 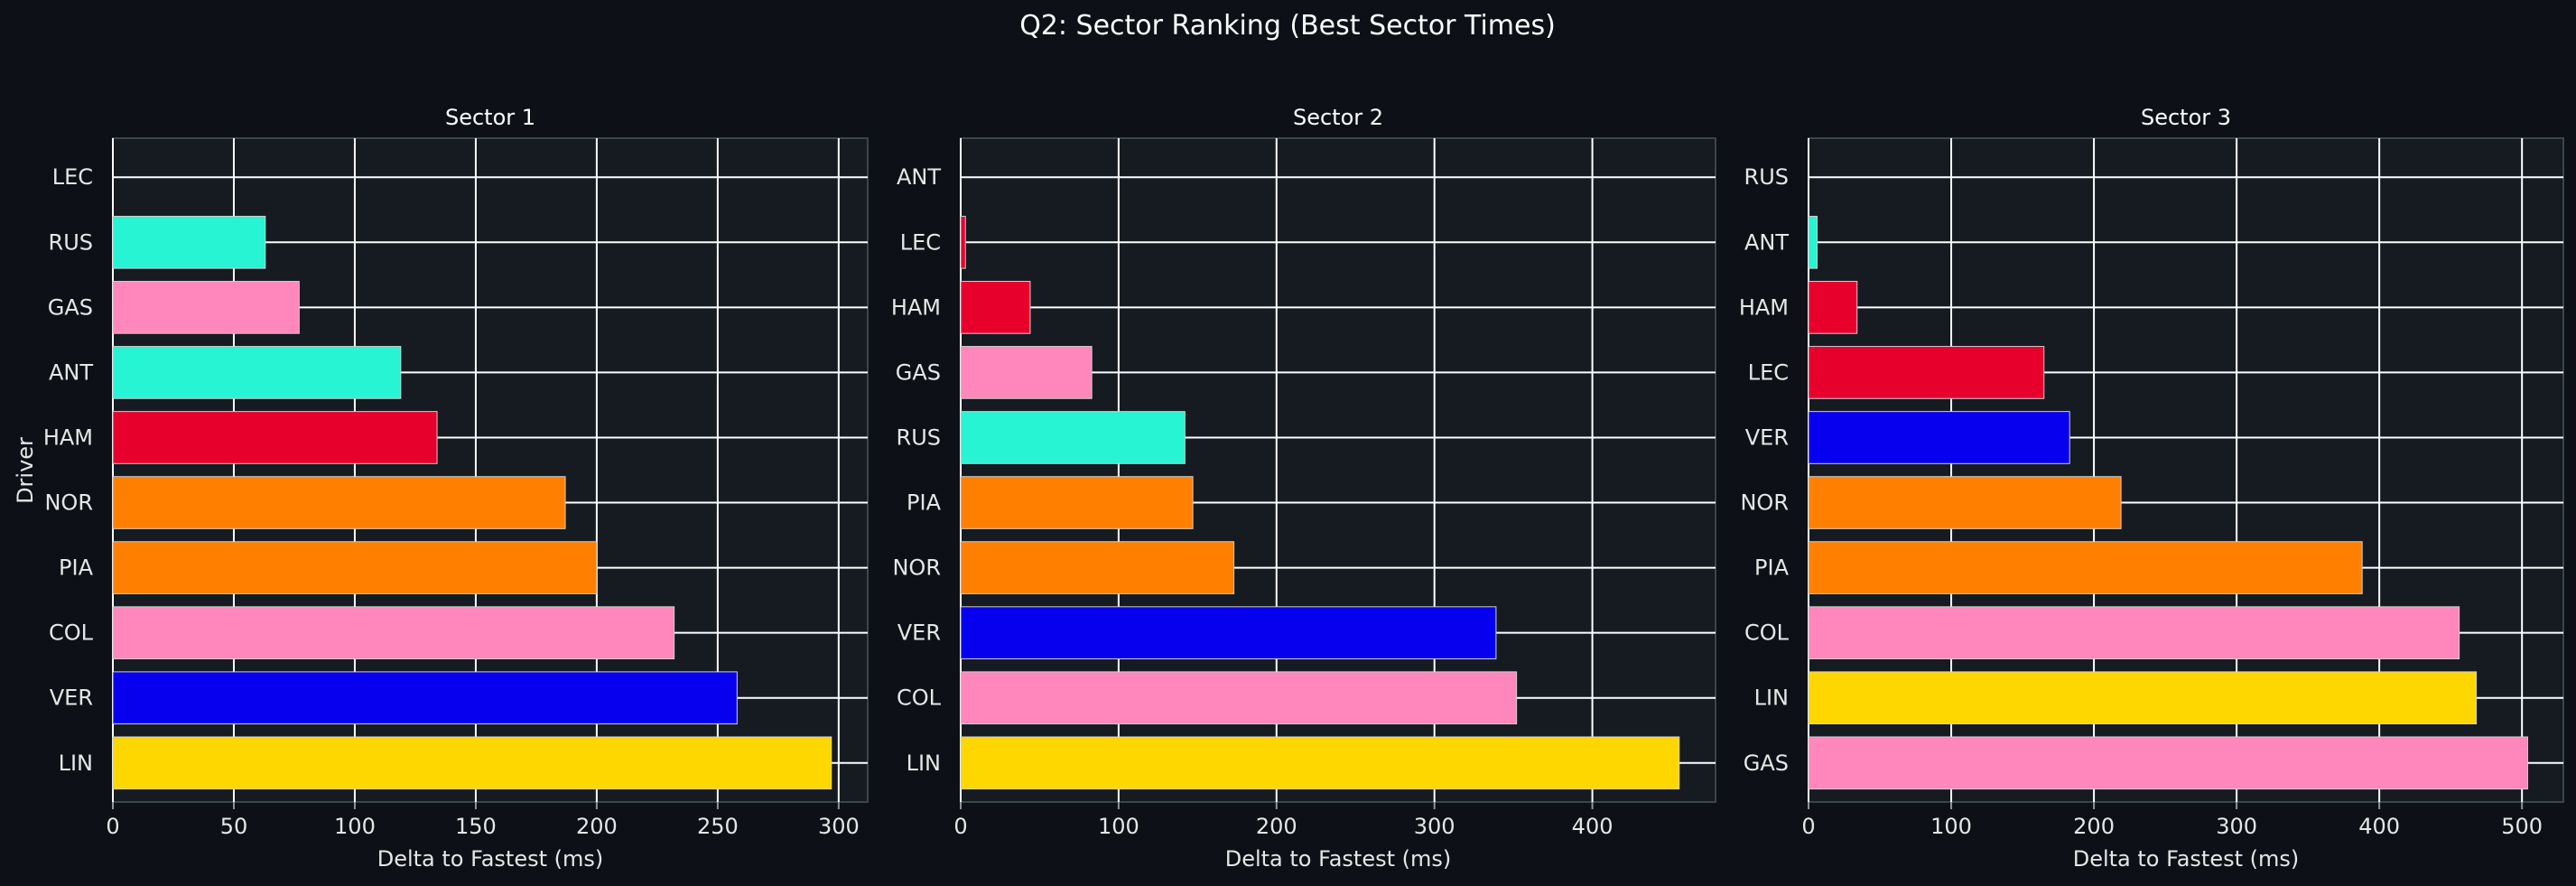 I want to click on x-tick-label: 50, so click(x=234, y=827).